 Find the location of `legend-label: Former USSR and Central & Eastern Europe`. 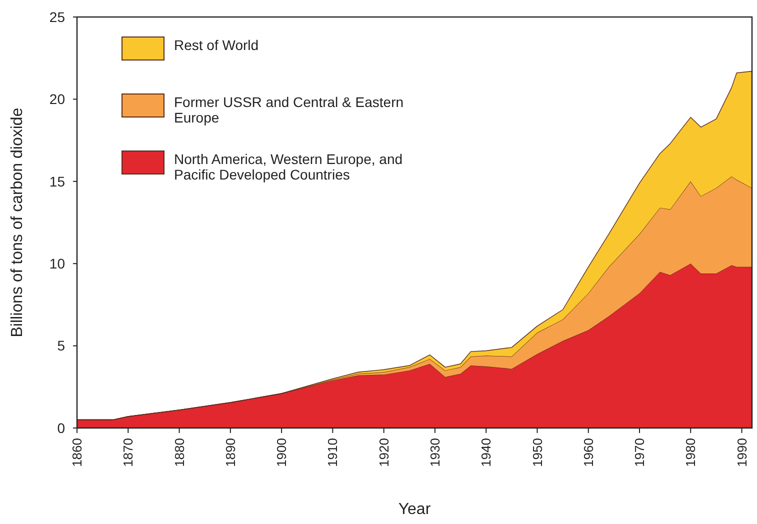

legend-label: Former USSR and Central & Eastern Europe is located at coordinates (289, 110).